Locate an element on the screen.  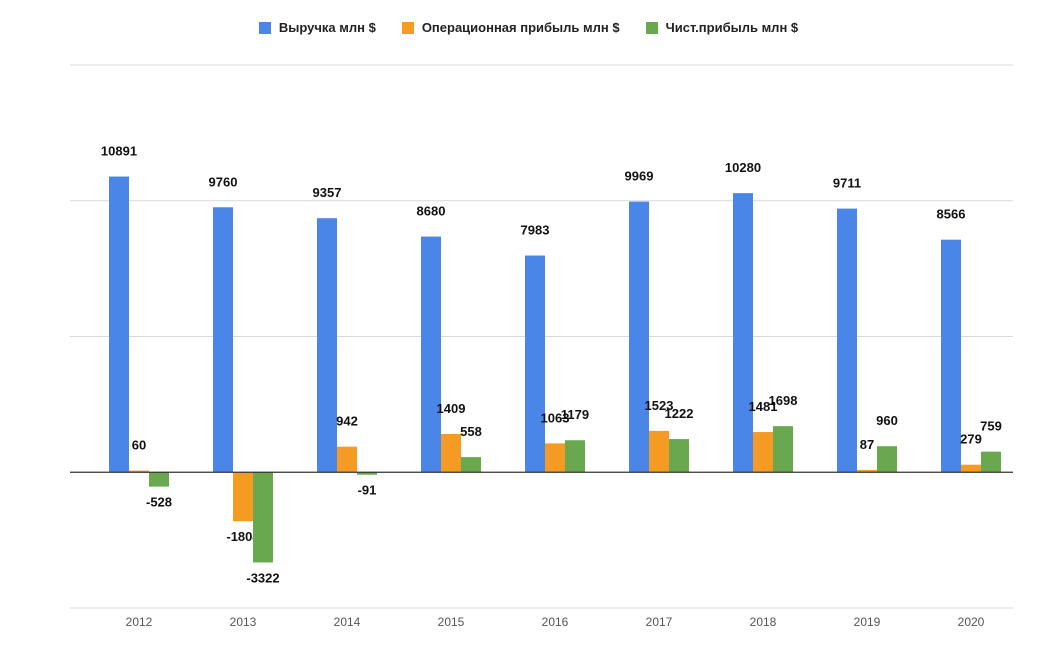
data-label-2019-series-1: 87 is located at coordinates (867, 444).